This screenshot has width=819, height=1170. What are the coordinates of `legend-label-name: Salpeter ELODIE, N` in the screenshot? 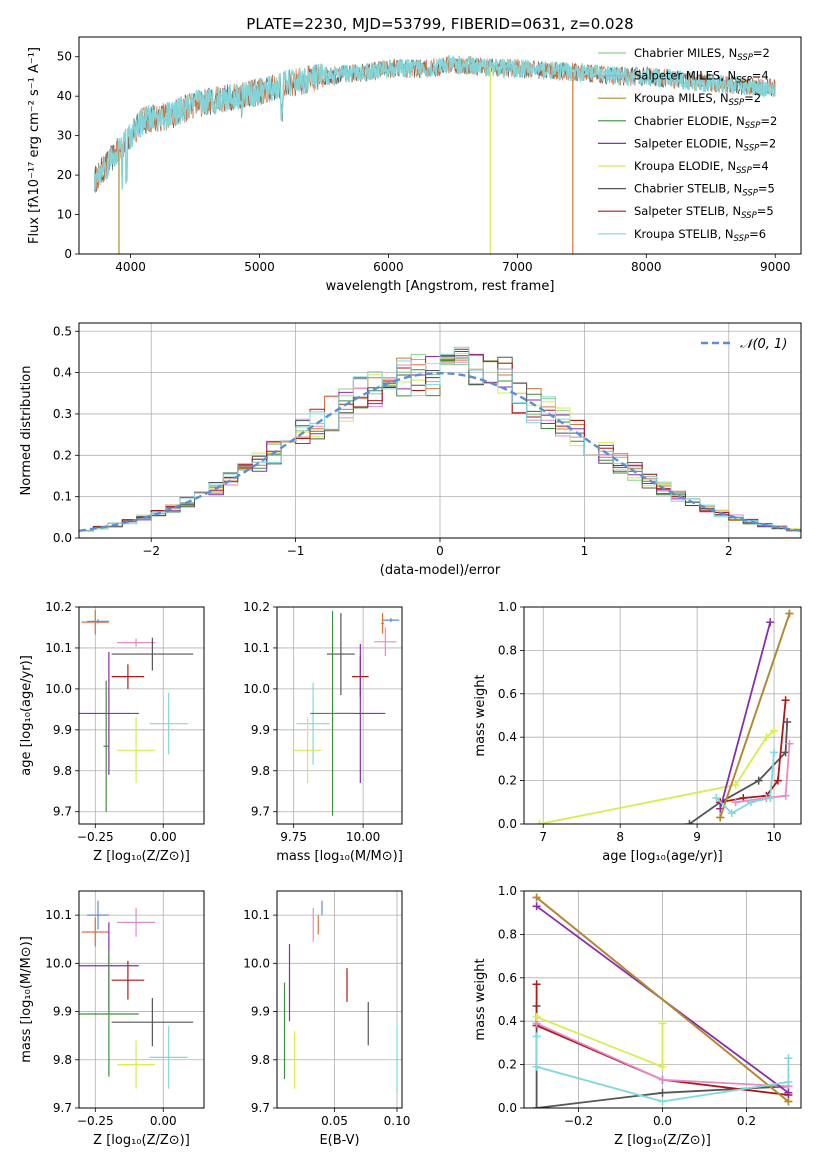 It's located at (689, 143).